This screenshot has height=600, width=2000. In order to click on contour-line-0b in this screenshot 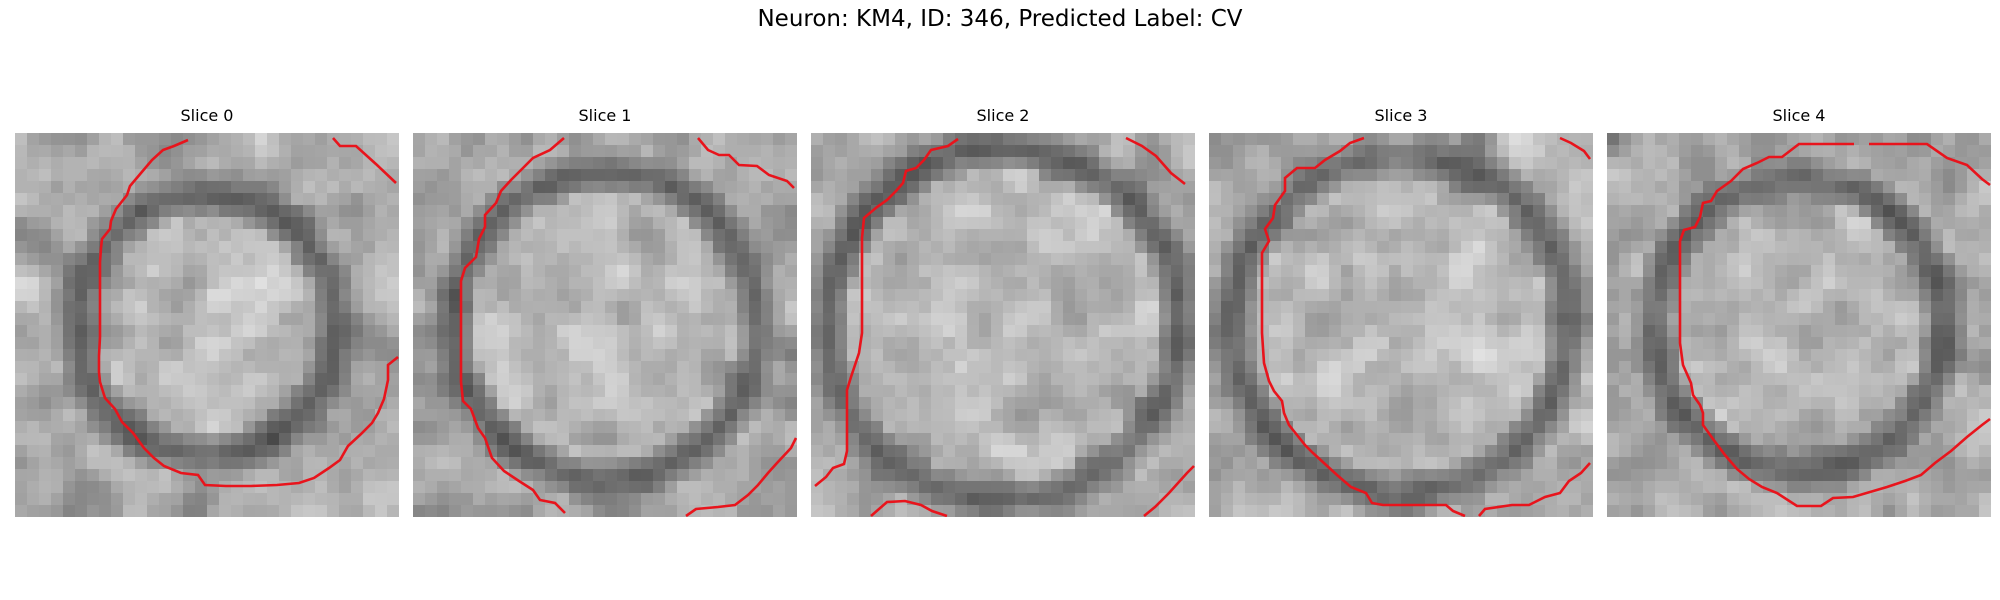, I will do `click(364, 160)`.